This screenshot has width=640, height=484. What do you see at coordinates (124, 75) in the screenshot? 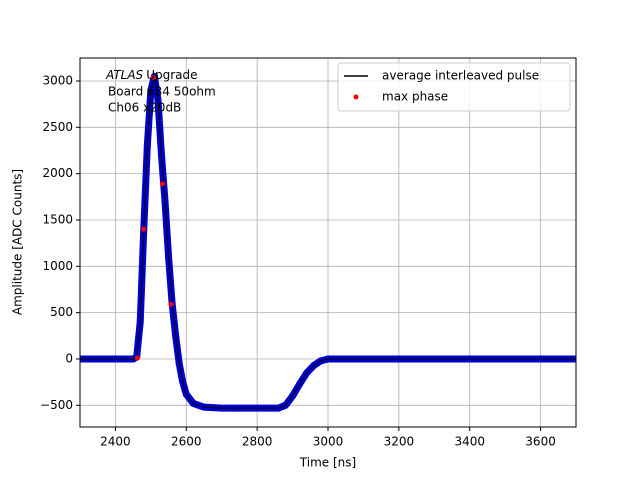
I see `annotation-italic: ATLAS` at bounding box center [124, 75].